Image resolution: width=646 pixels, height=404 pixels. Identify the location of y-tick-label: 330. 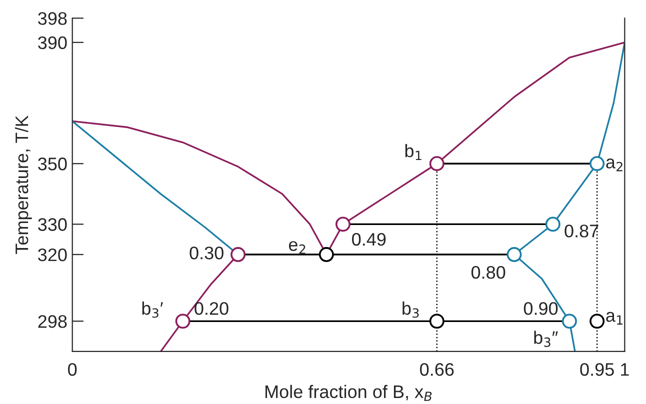
(52, 224).